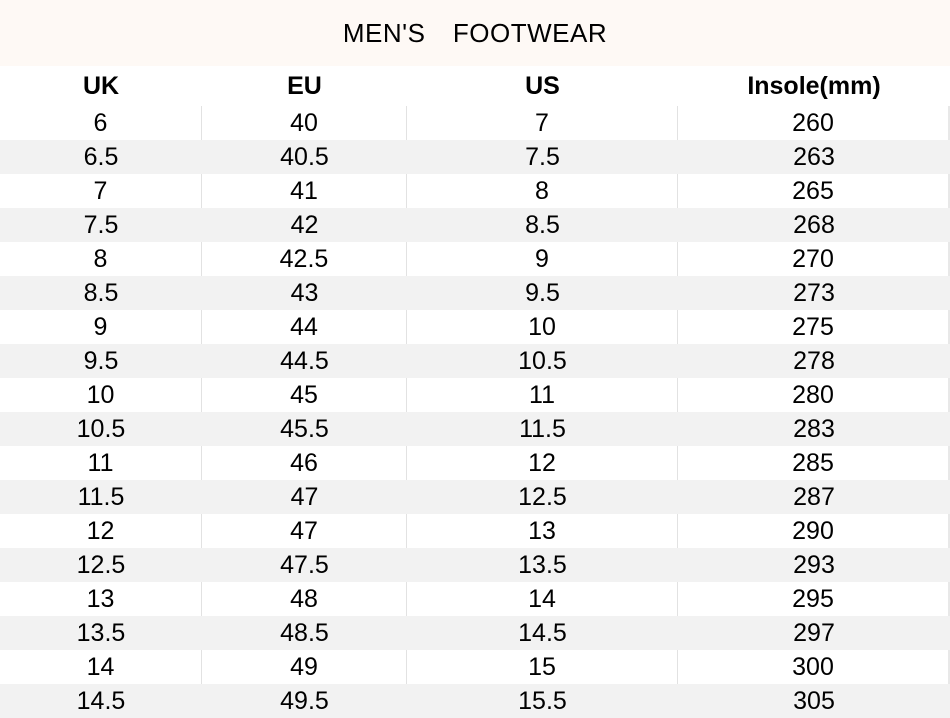 Image resolution: width=950 pixels, height=718 pixels. I want to click on cell-uk: 12.5, so click(101, 564).